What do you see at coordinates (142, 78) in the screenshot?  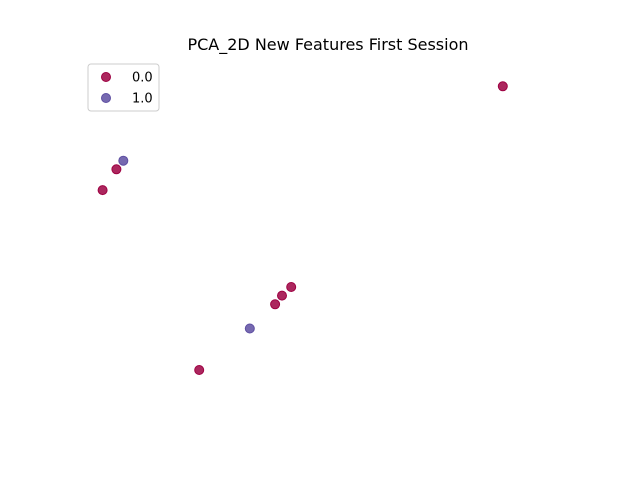 I see `legend-label-0: 0.0` at bounding box center [142, 78].